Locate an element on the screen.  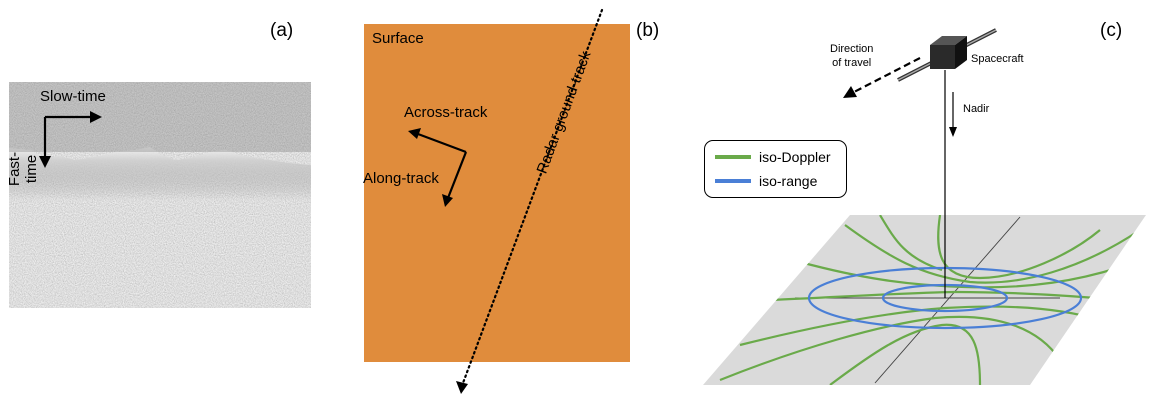
direction-of-travel-line1: Direction is located at coordinates (852, 49).